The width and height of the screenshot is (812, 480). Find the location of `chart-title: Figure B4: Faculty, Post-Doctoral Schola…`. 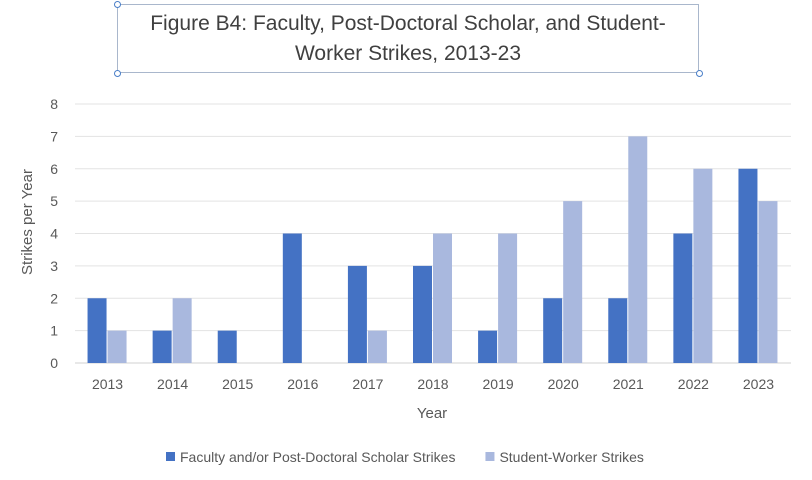

chart-title: Figure B4: Faculty, Post-Doctoral Schola… is located at coordinates (408, 38).